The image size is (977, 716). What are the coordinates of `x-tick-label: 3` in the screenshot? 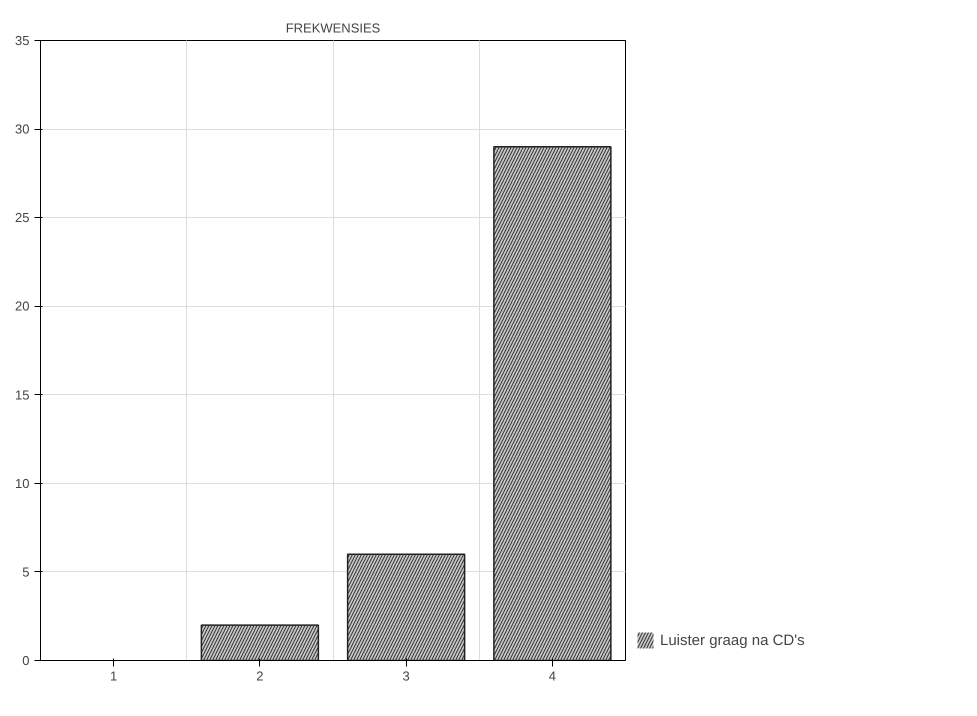 It's located at (406, 676).